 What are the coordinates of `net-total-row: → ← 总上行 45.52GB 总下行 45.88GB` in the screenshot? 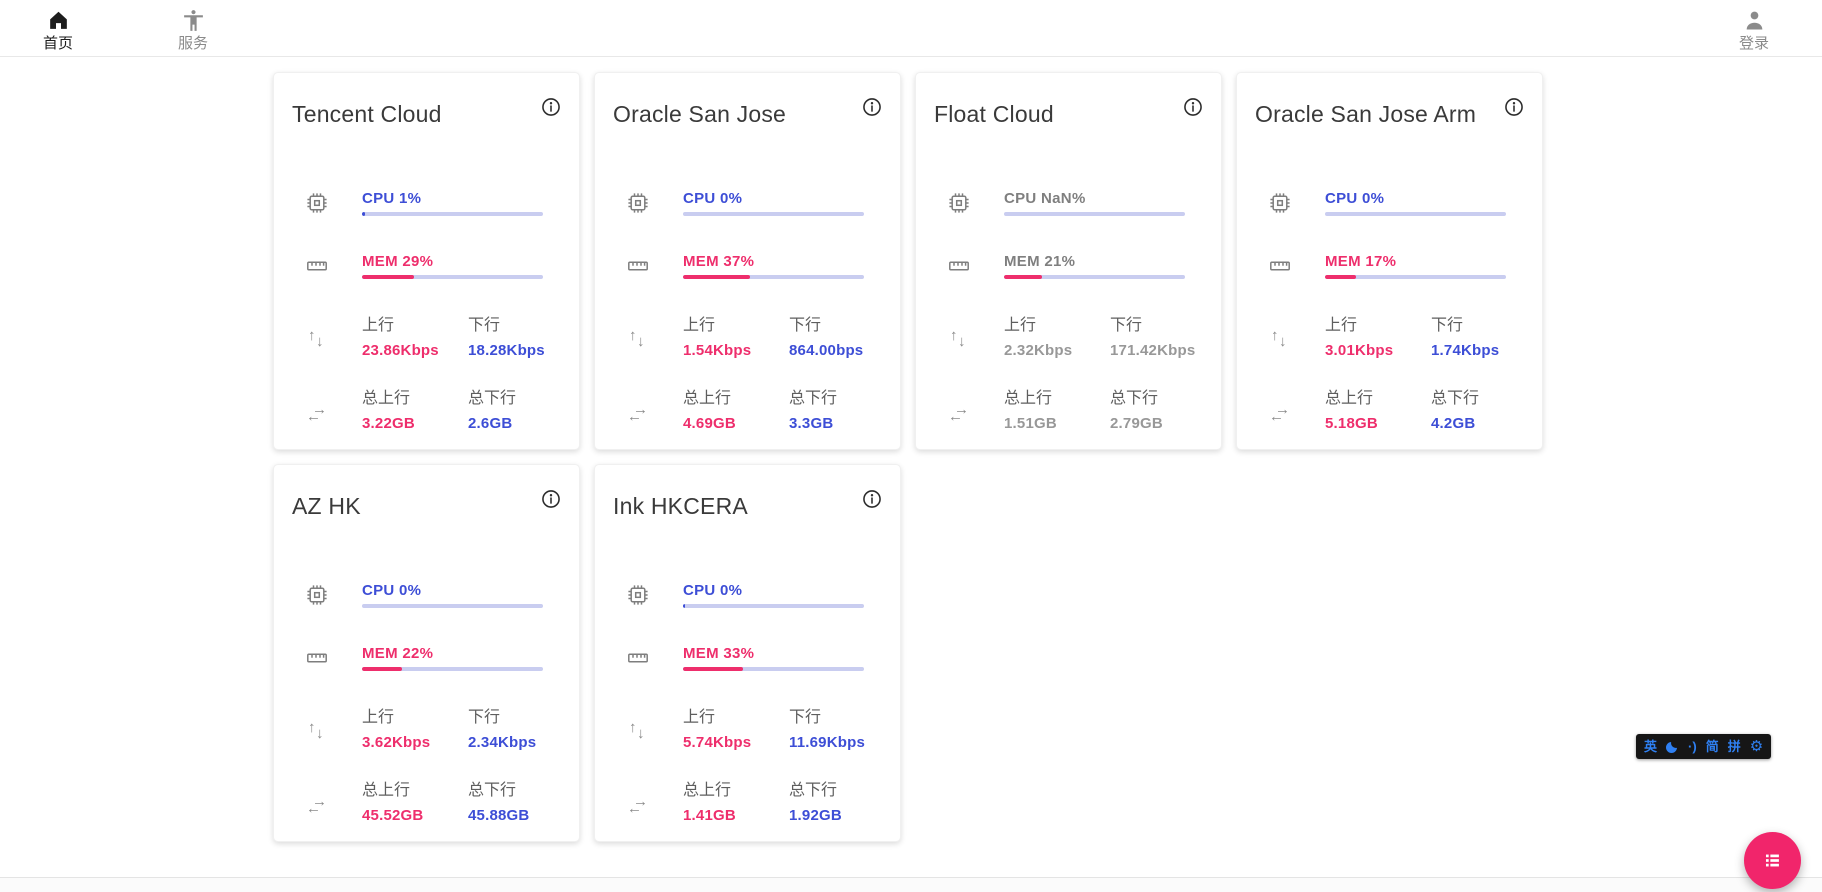 It's located at (424, 802).